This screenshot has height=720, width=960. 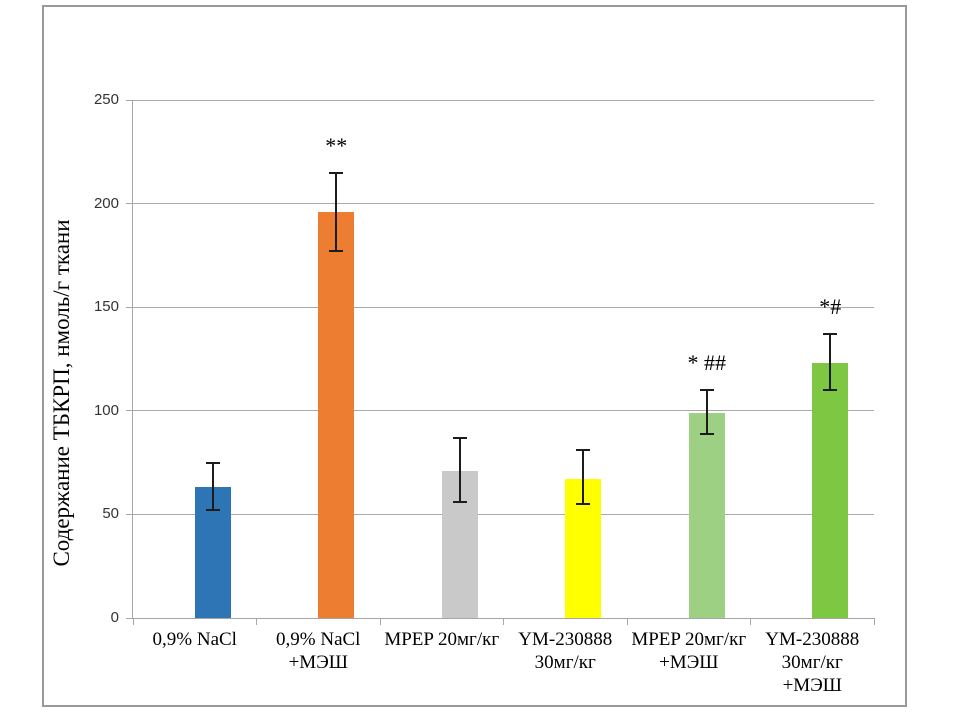 I want to click on category-label: YM-230888 30мг/кг, so click(x=565, y=651).